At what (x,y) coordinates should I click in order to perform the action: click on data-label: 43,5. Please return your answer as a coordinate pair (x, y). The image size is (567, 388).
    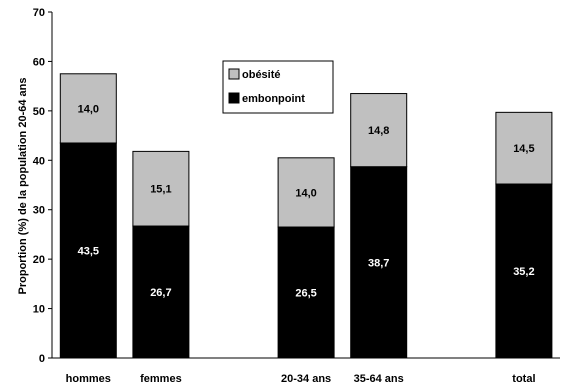
    Looking at the image, I should click on (88, 251).